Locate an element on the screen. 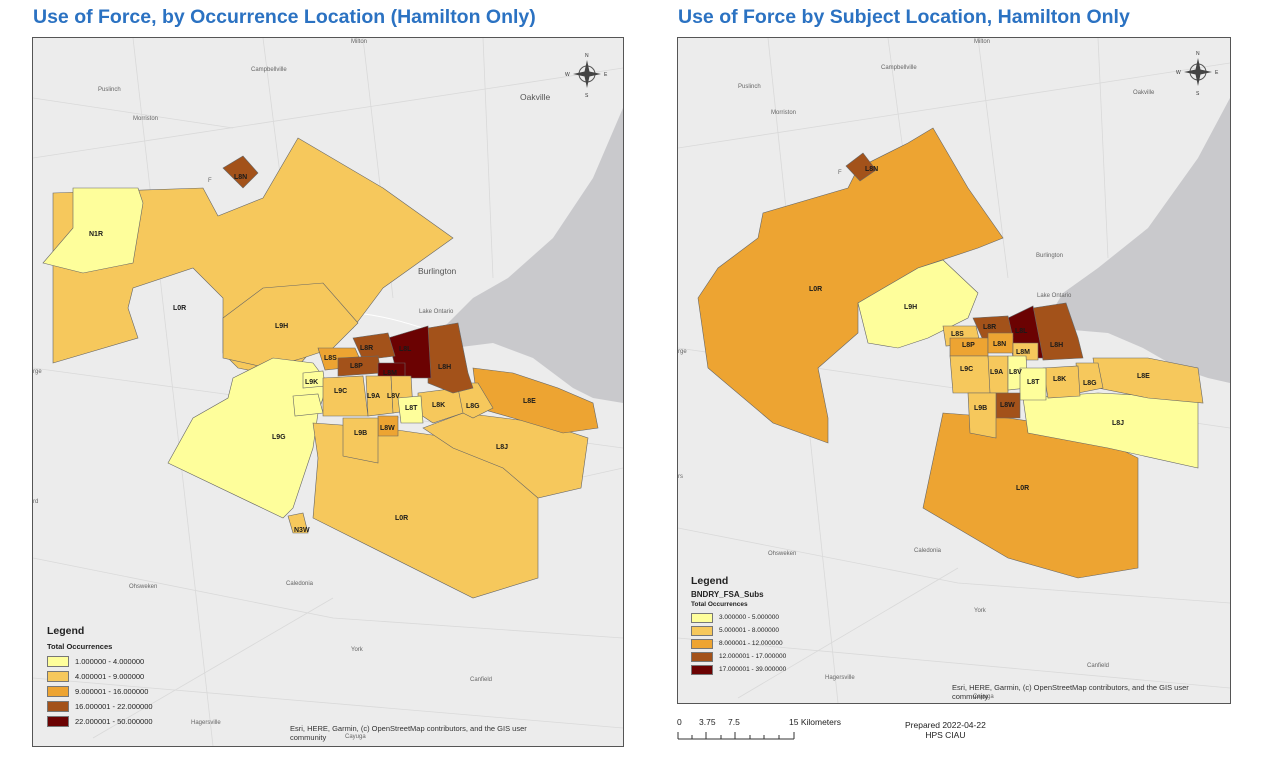  fsa-label: L8G is located at coordinates (1090, 383).